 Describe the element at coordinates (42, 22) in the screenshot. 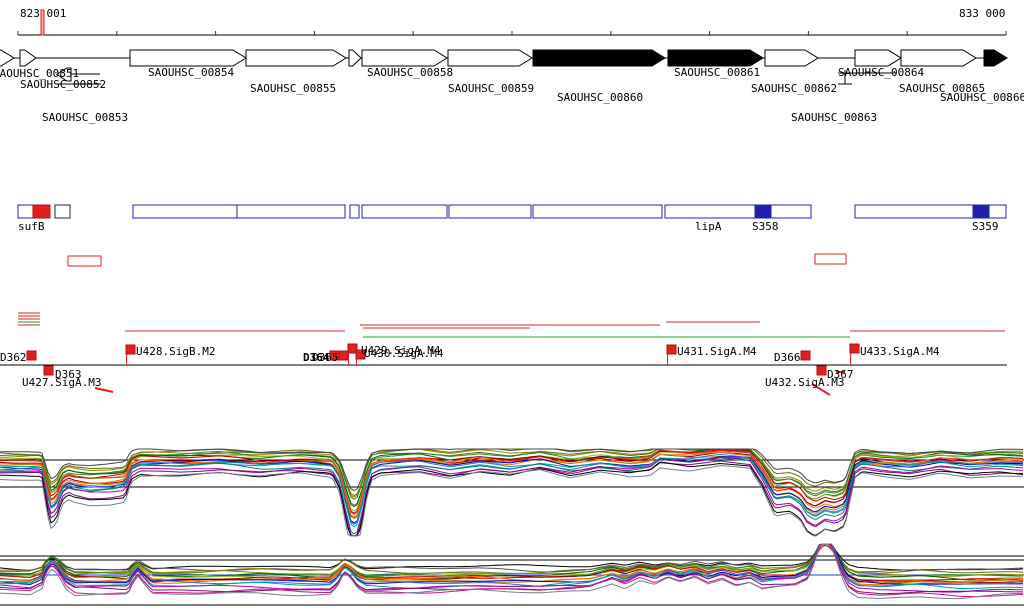

I see `position-cursor` at that location.